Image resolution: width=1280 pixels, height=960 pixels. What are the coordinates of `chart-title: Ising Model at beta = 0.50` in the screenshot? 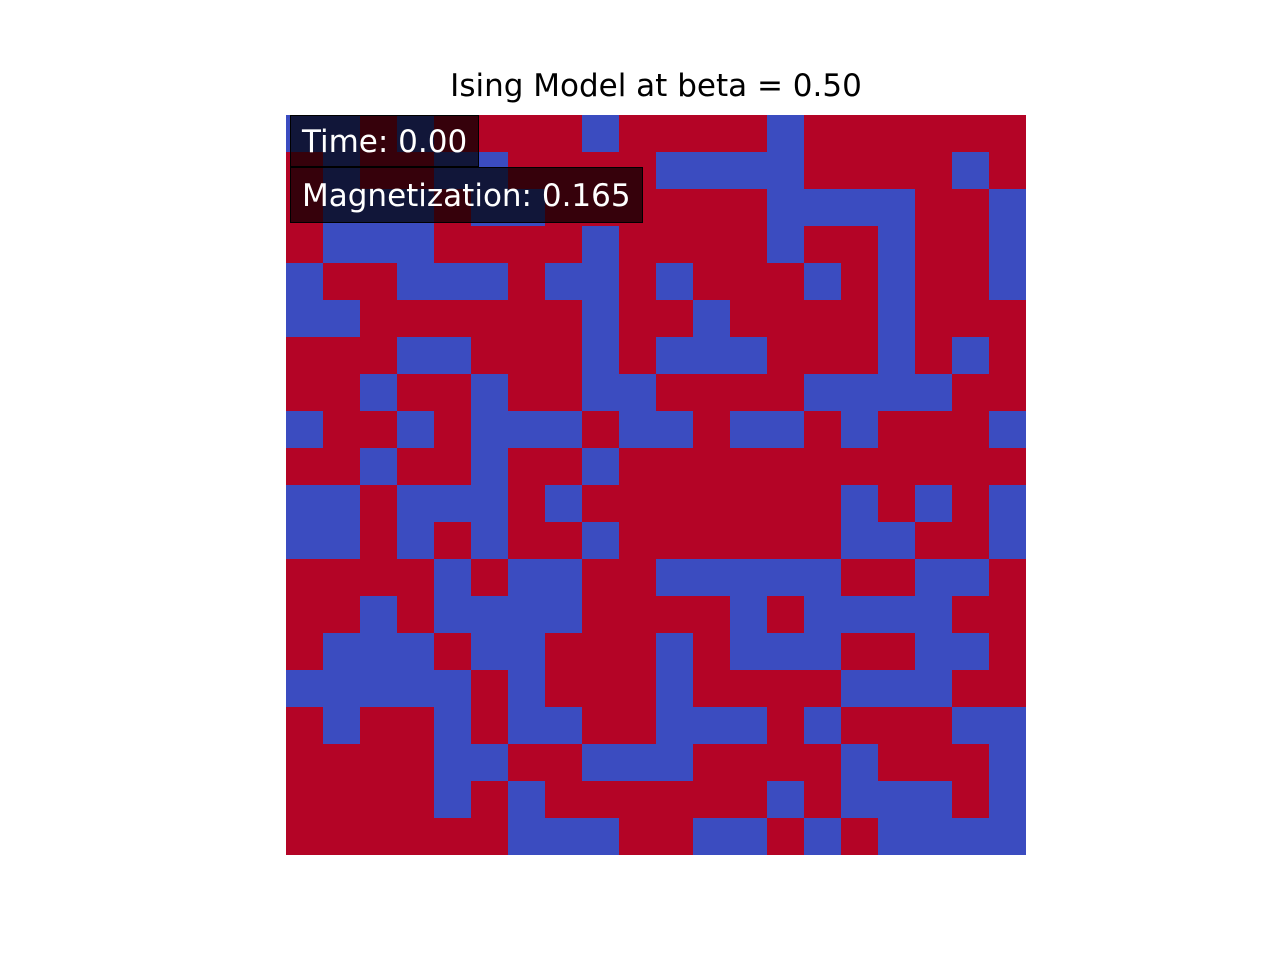 It's located at (656, 86).